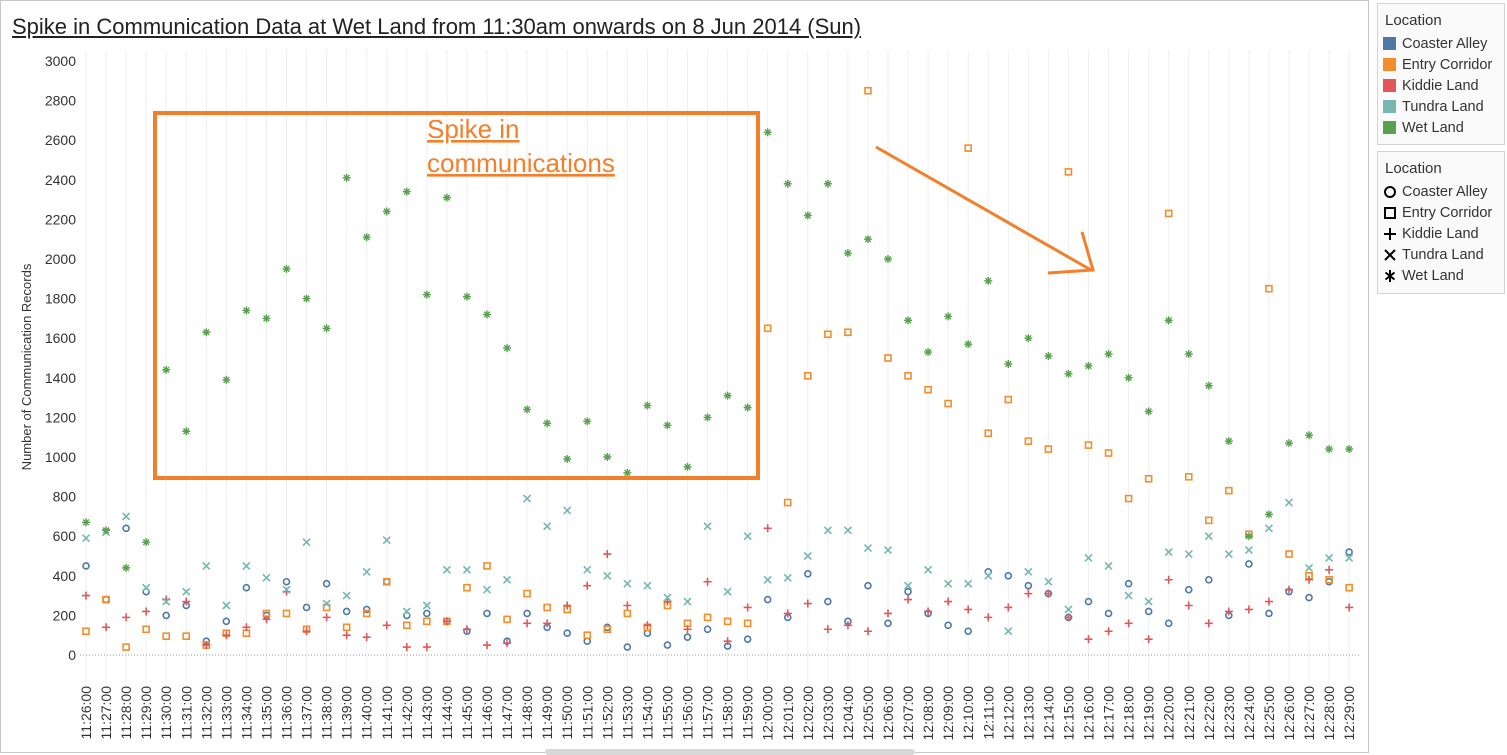  I want to click on legend-label: Wet Land, so click(1433, 127).